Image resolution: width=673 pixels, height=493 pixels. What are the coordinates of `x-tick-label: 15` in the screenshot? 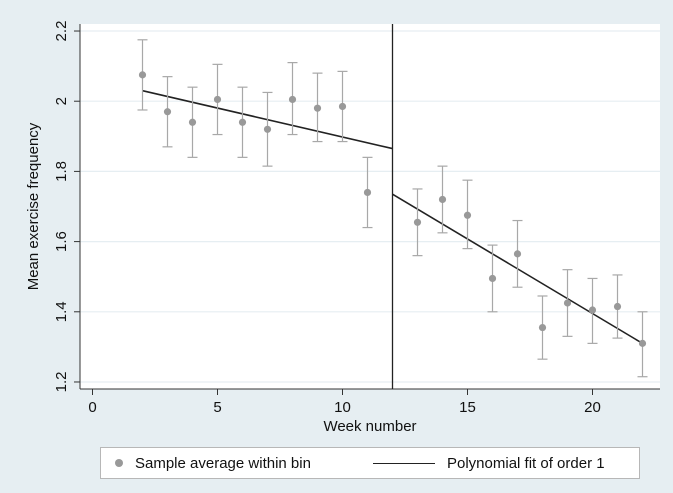 It's located at (467, 407).